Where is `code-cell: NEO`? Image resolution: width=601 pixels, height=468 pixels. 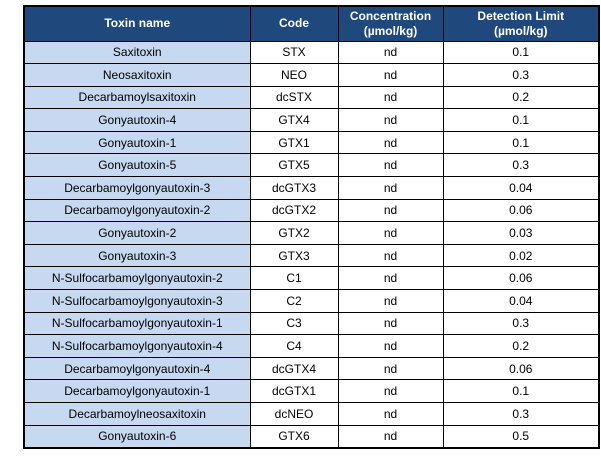
code-cell: NEO is located at coordinates (294, 75).